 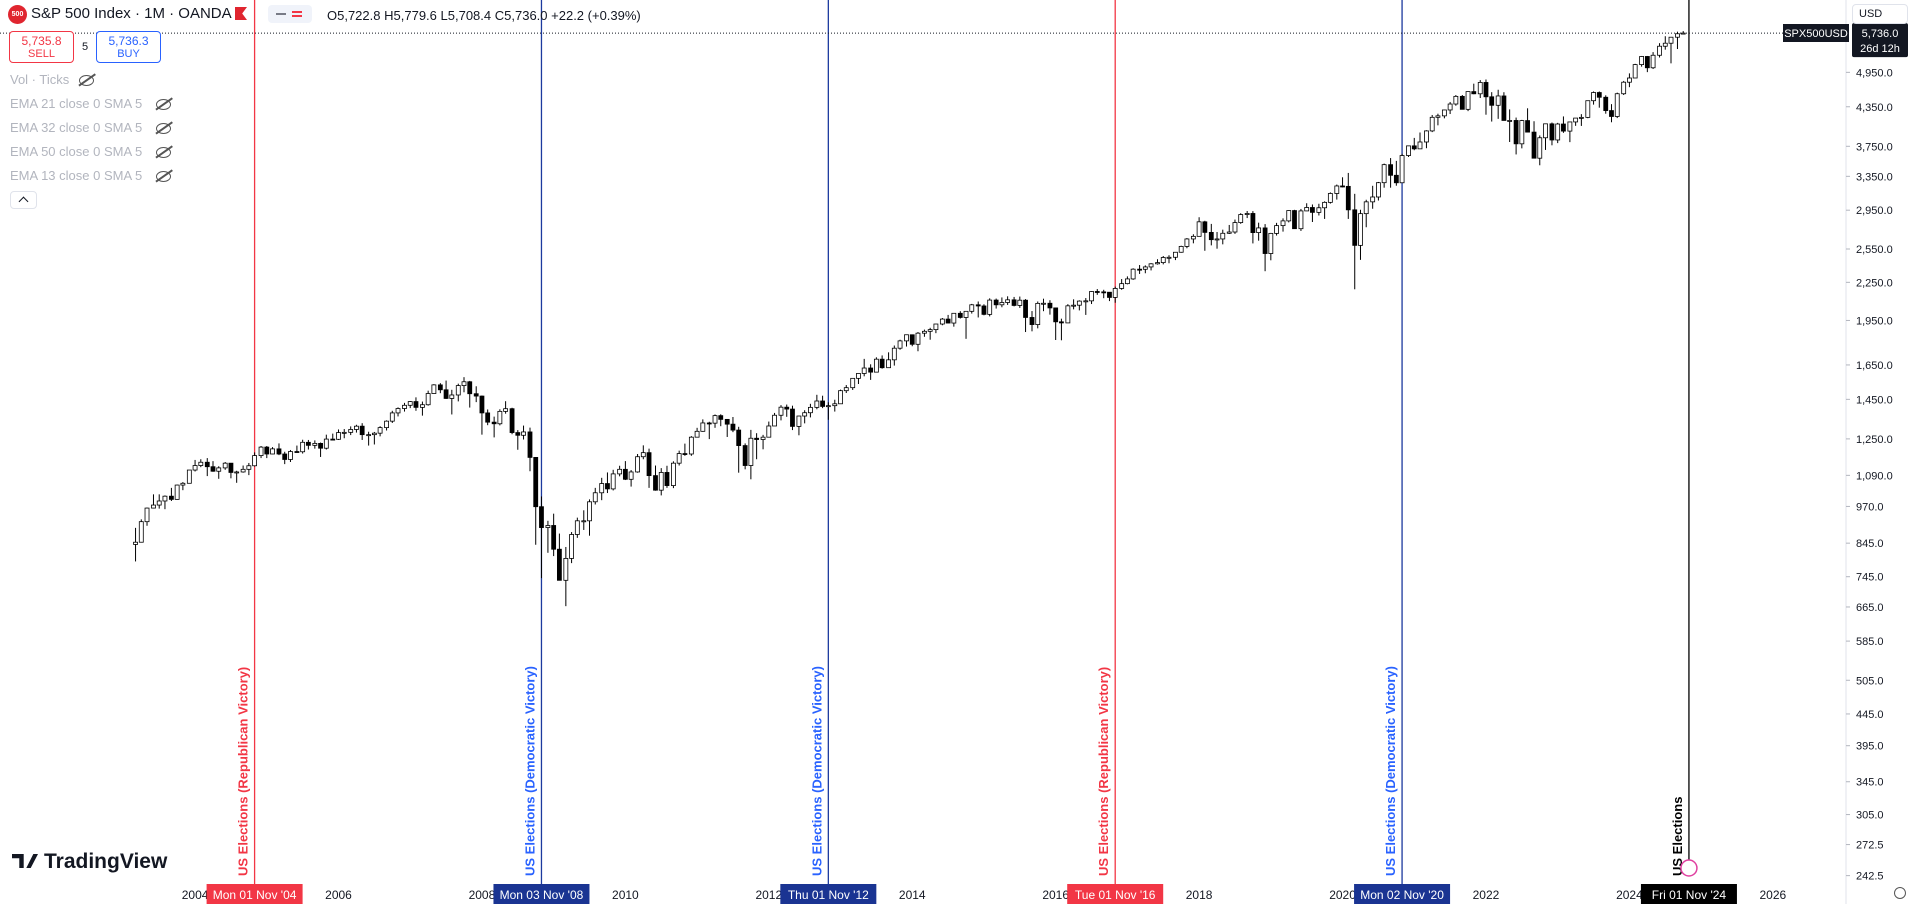 I want to click on x-tick-label: 2018, so click(x=1199, y=895).